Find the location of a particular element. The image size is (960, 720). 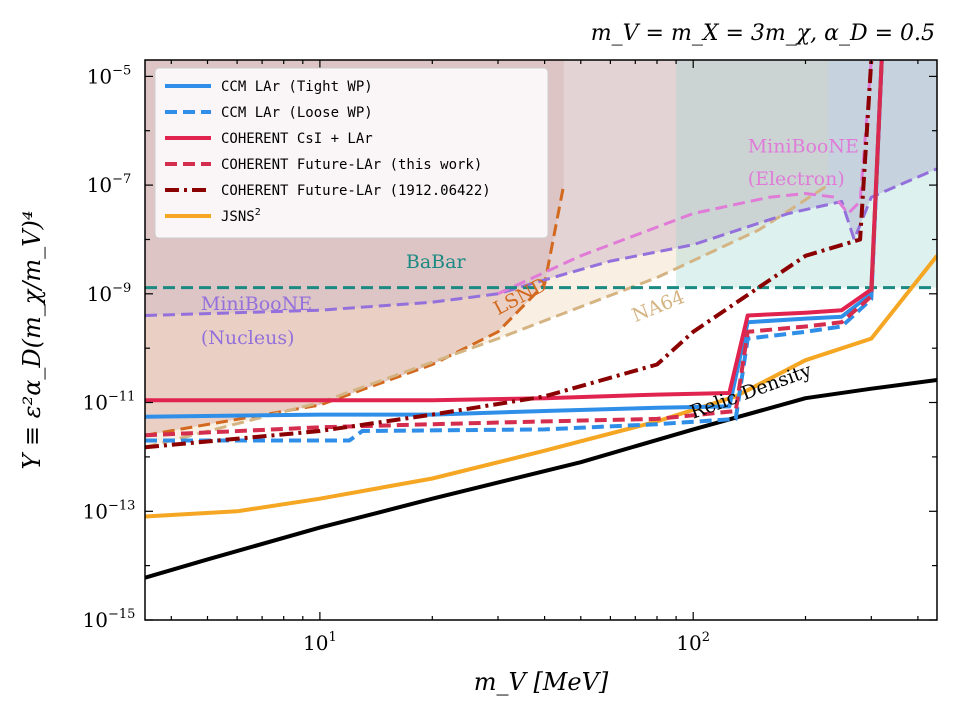

region-babar-excluded is located at coordinates (806, 174).